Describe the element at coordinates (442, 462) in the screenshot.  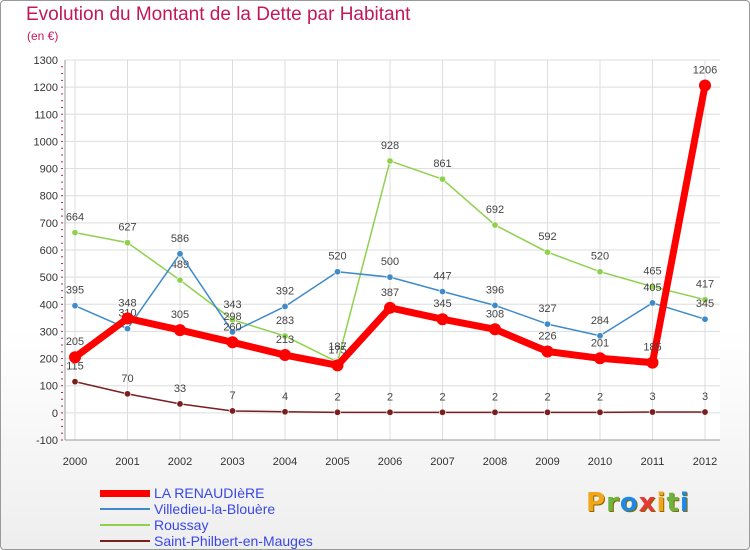
I see `x-tick-label: 2007` at that location.